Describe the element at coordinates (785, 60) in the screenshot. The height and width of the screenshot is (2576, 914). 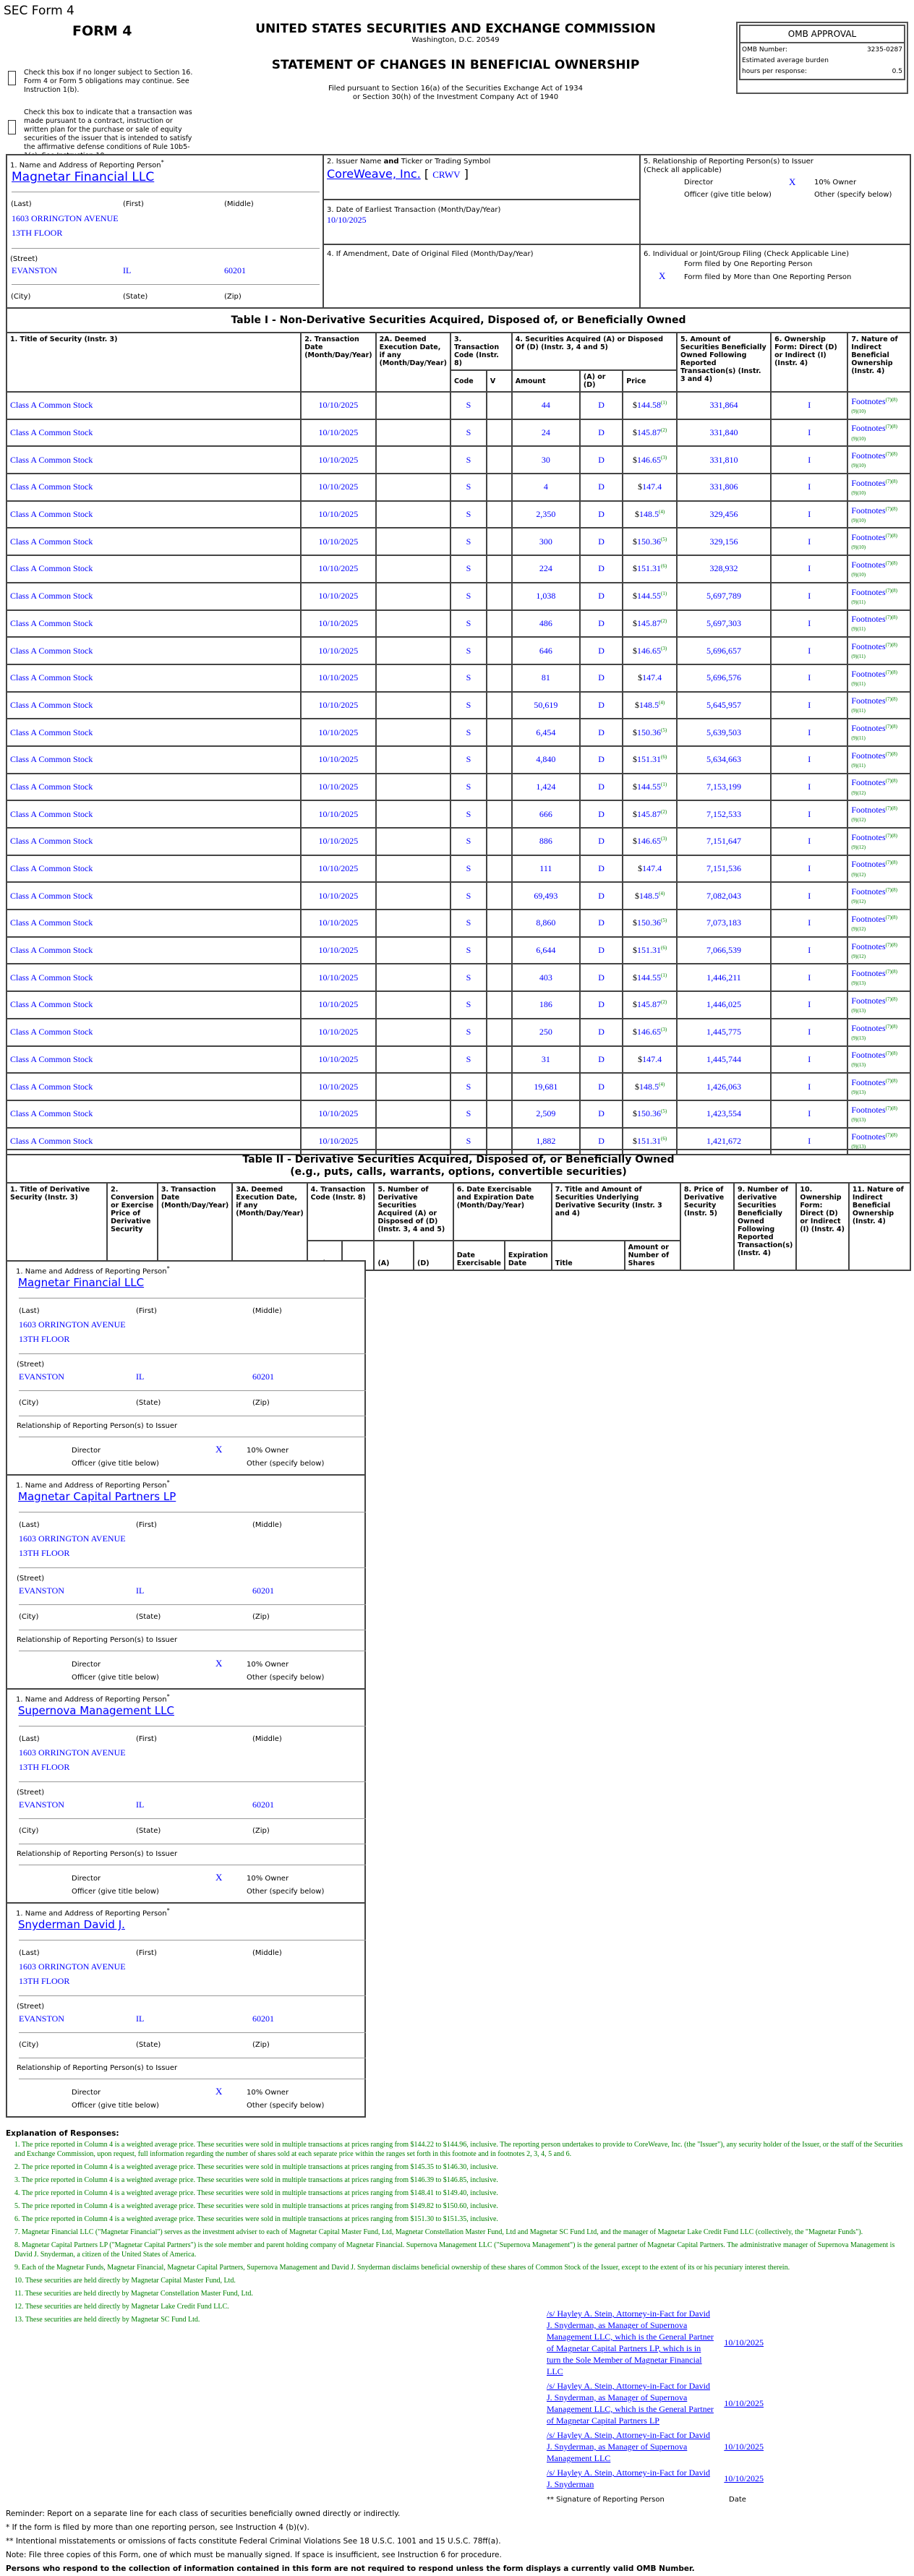
I see `omb-burden-label: Estimated average burden` at that location.